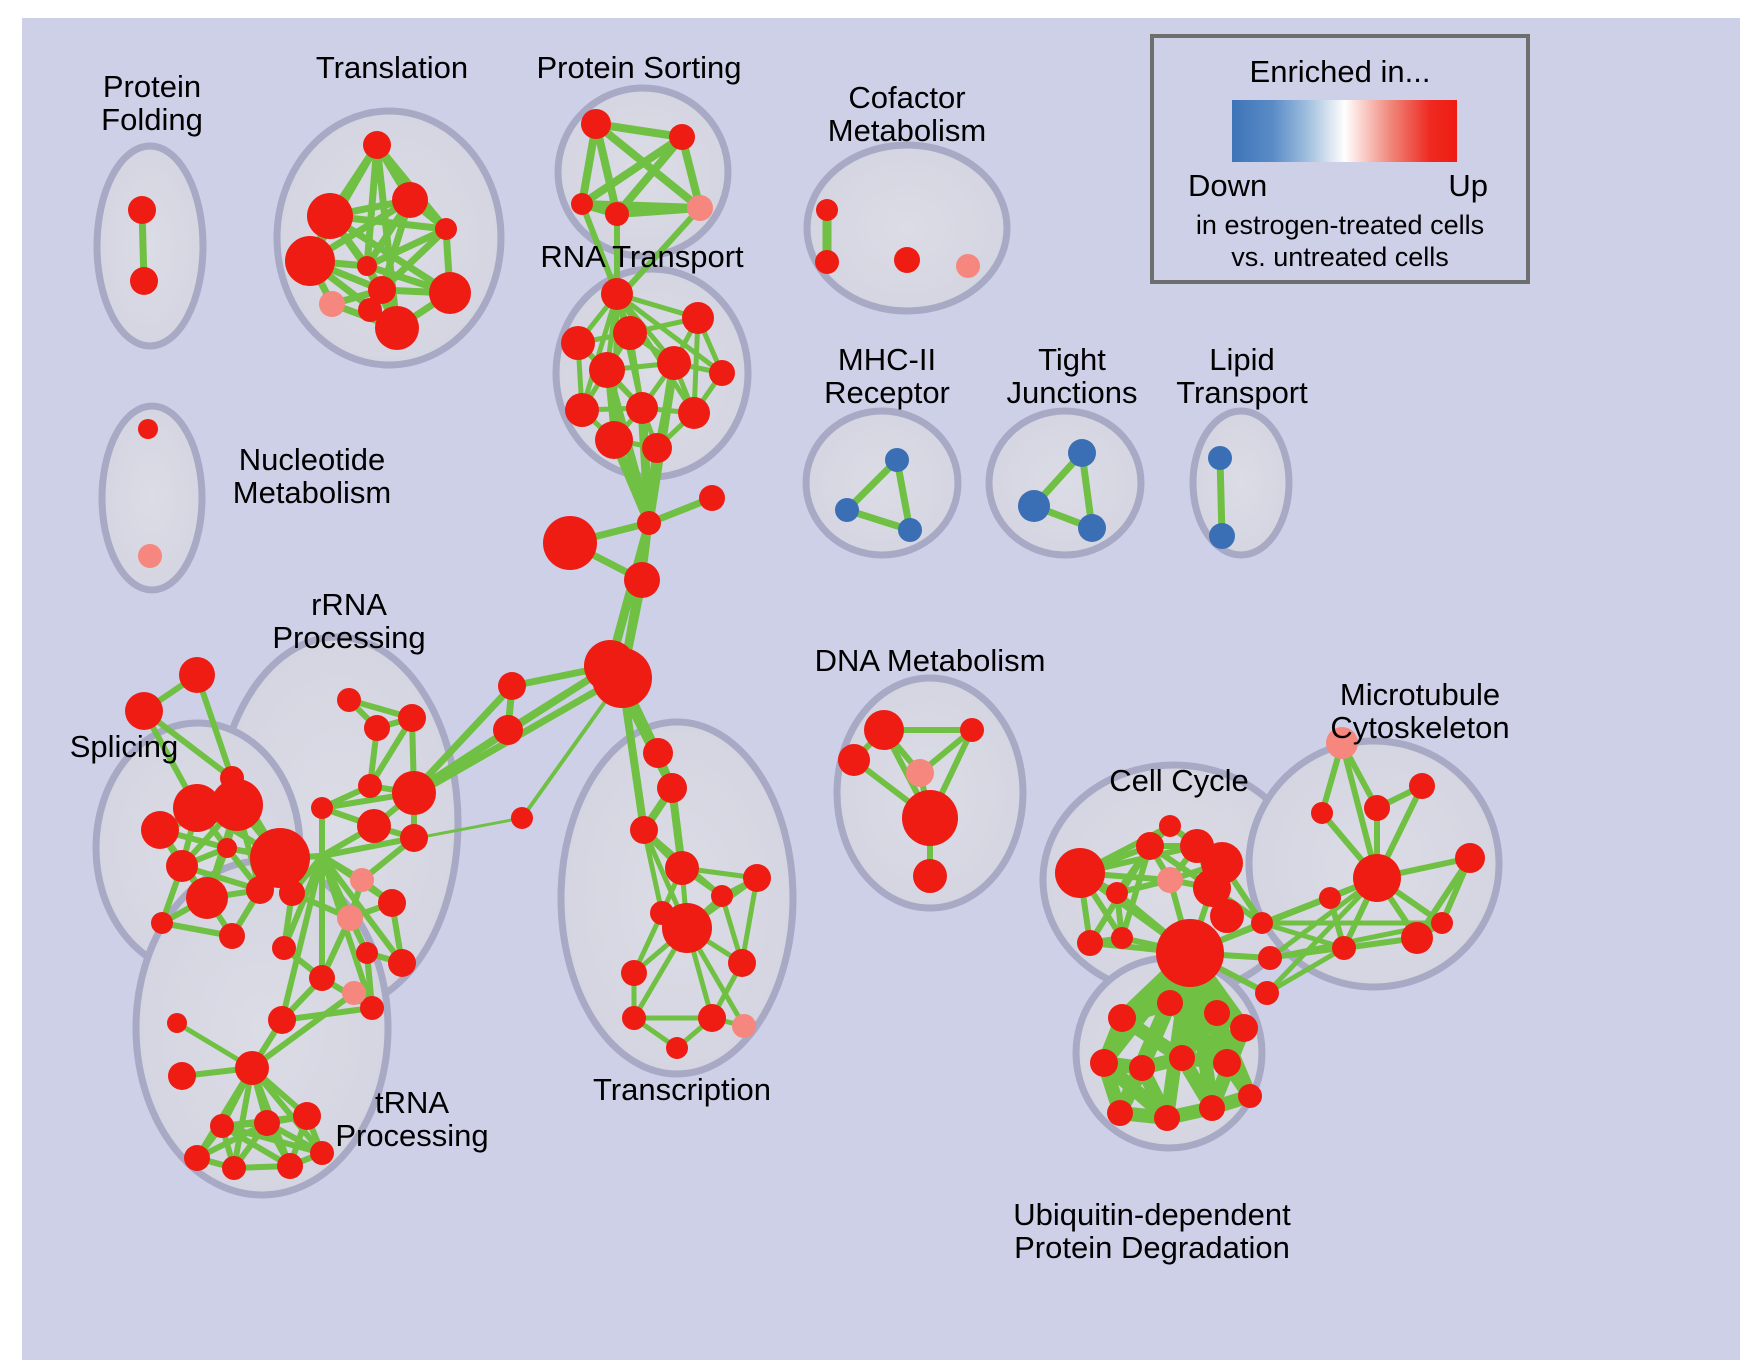  What do you see at coordinates (682, 1089) in the screenshot?
I see `cluster-label-transcription: Transcription` at bounding box center [682, 1089].